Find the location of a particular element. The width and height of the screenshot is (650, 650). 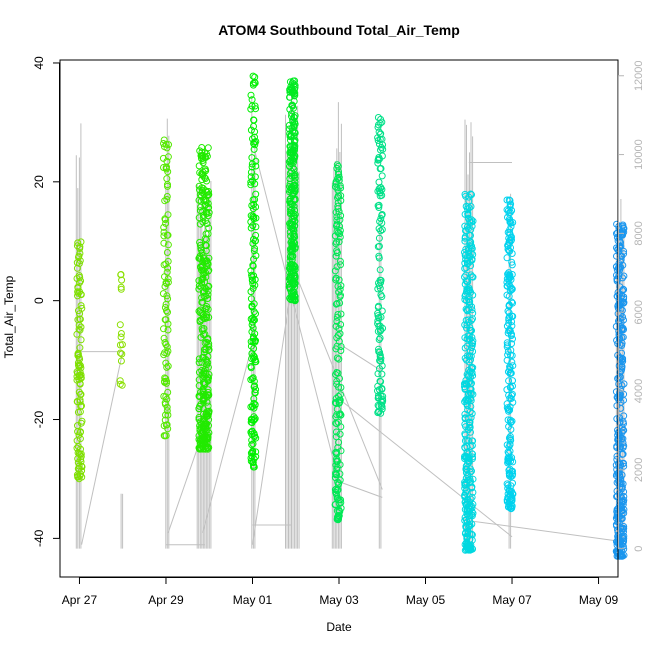

x-tick-label: May 09 is located at coordinates (599, 600).